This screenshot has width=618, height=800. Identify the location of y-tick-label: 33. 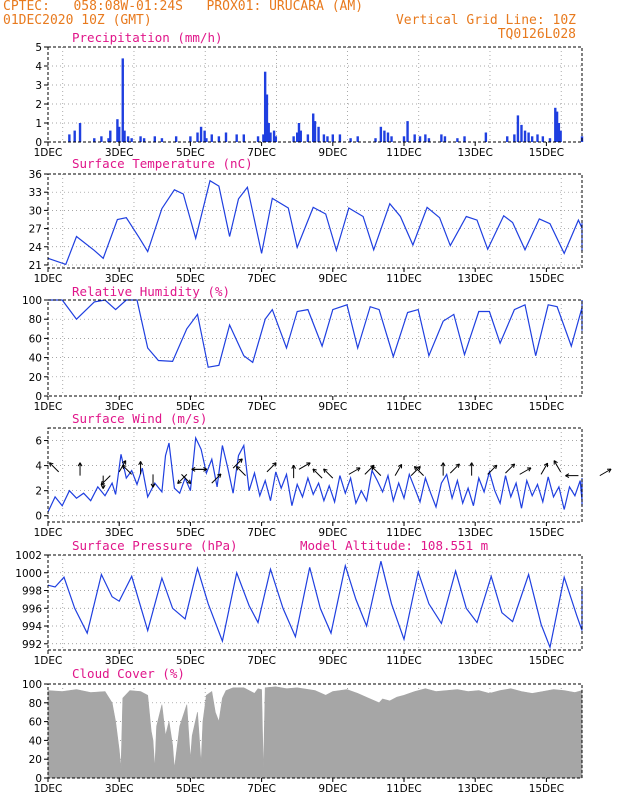
(35, 193).